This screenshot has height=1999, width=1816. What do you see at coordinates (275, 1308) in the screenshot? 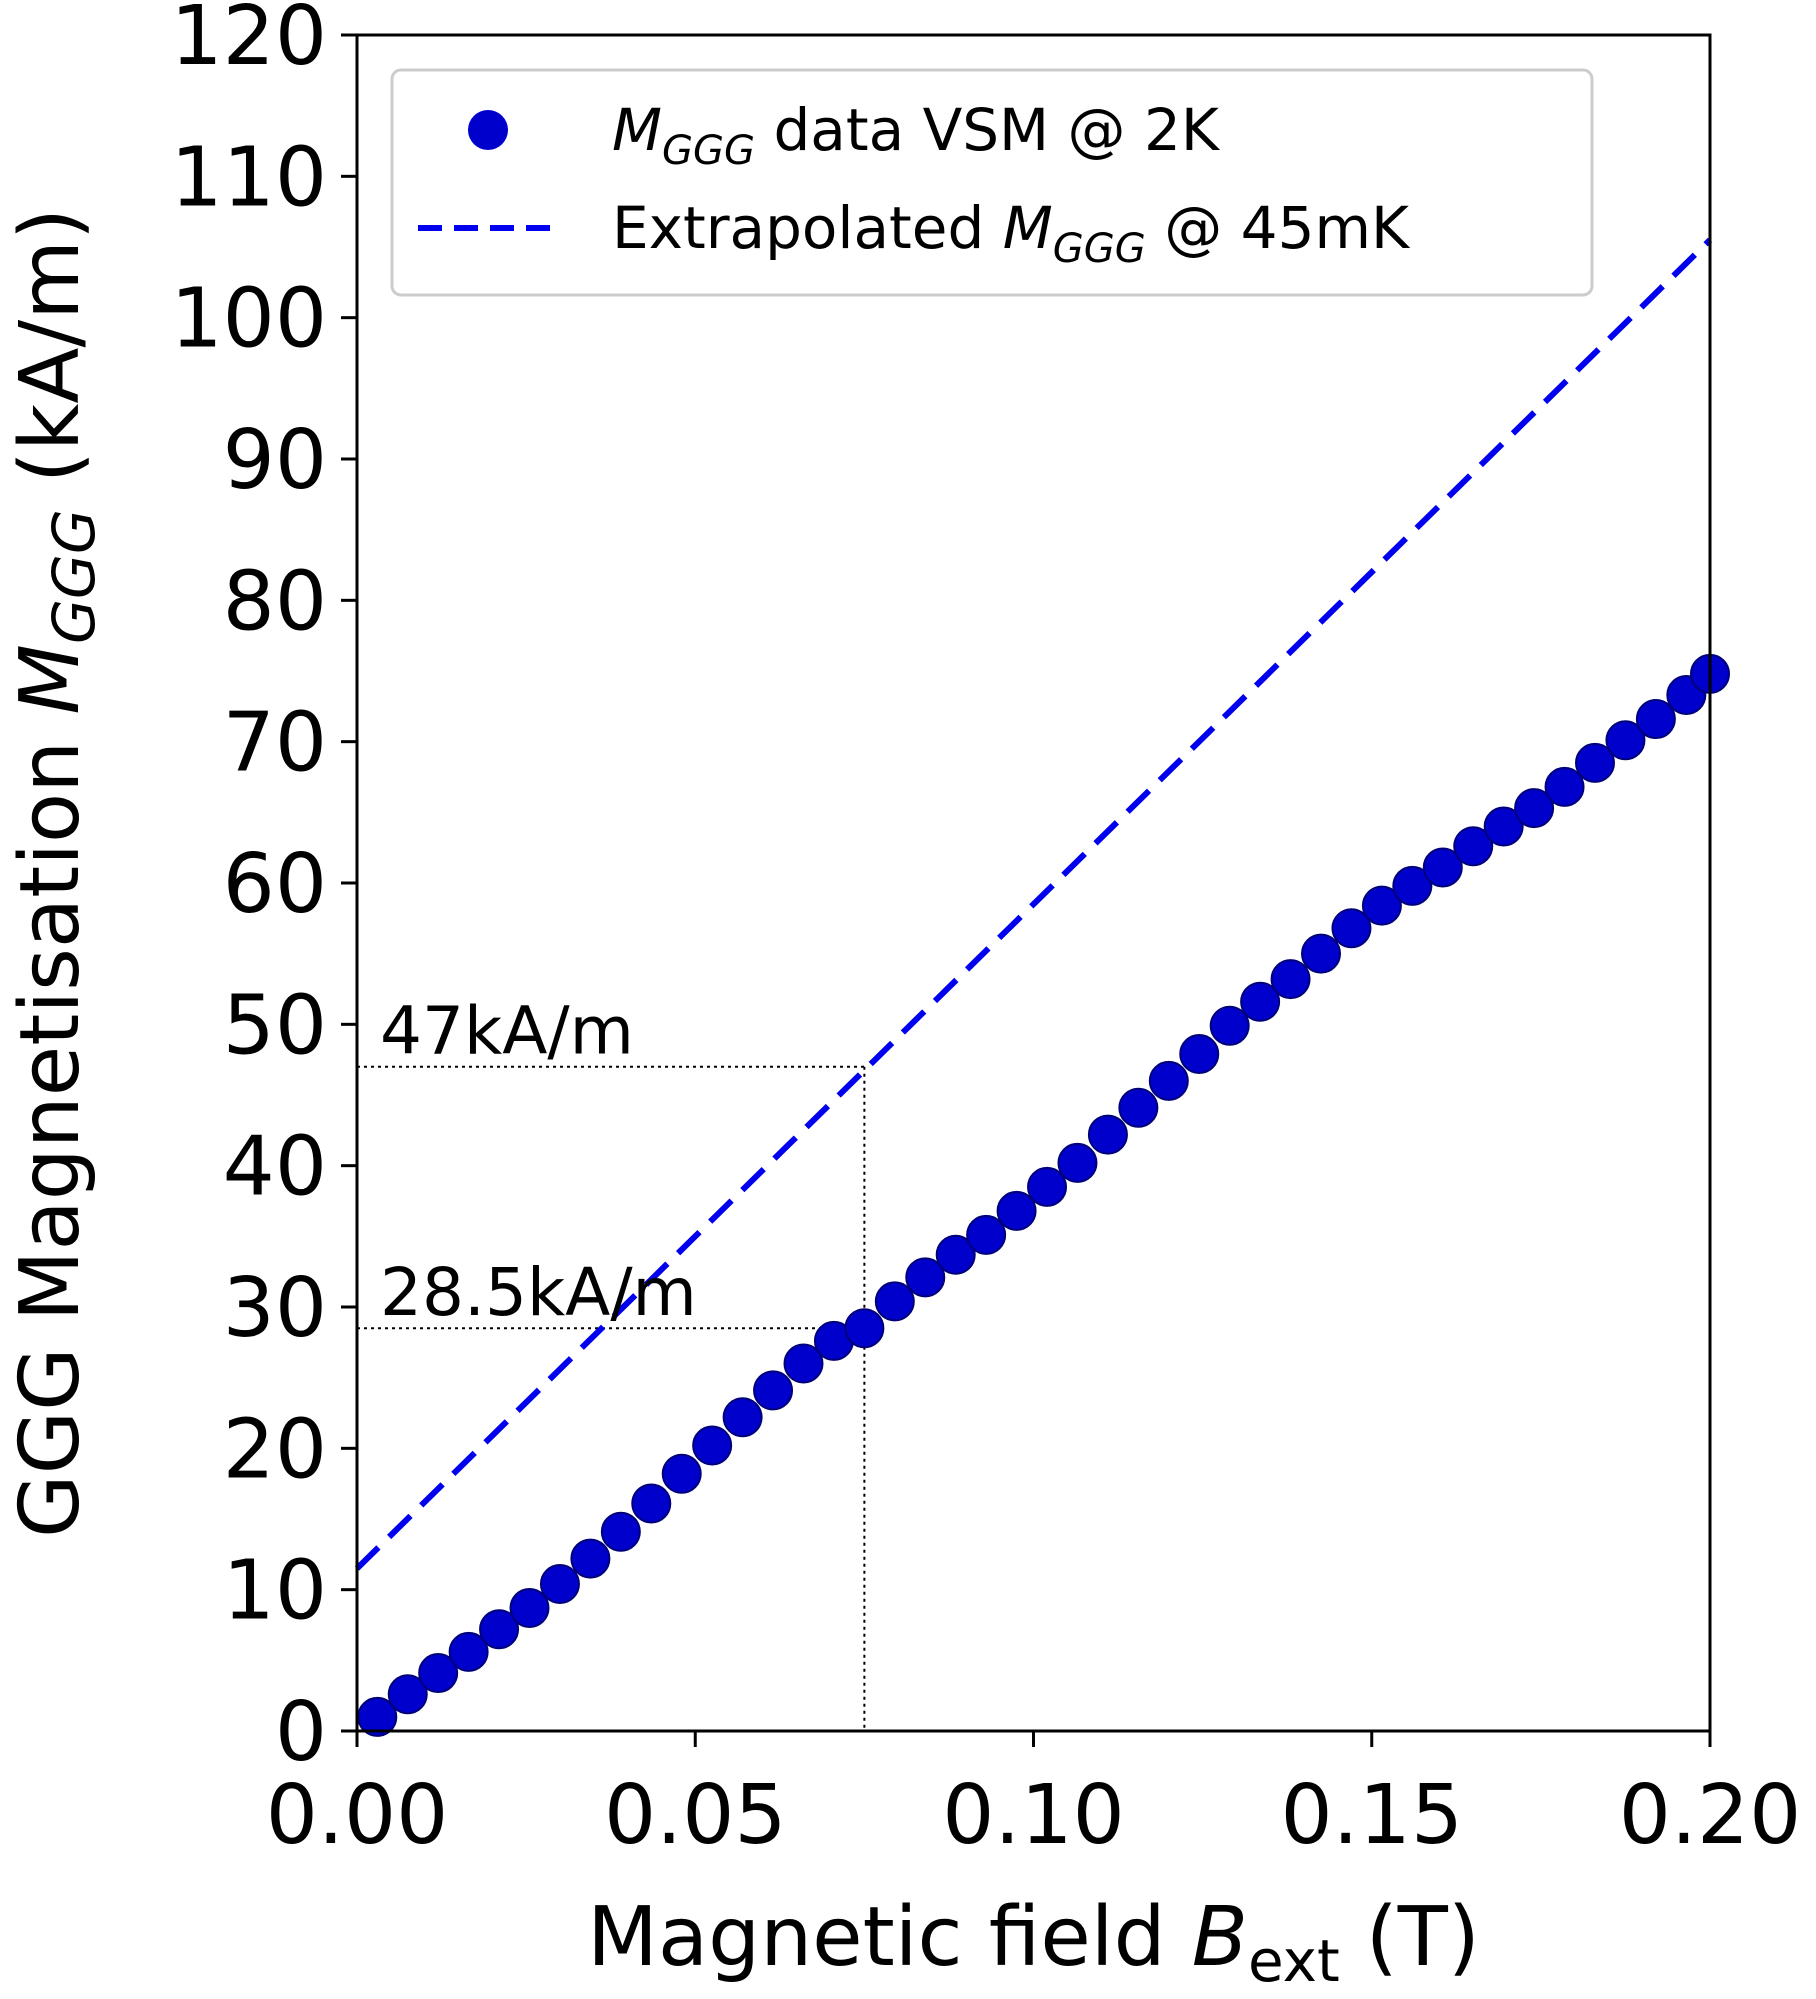
I see `y-tick-label: 30` at bounding box center [275, 1308].